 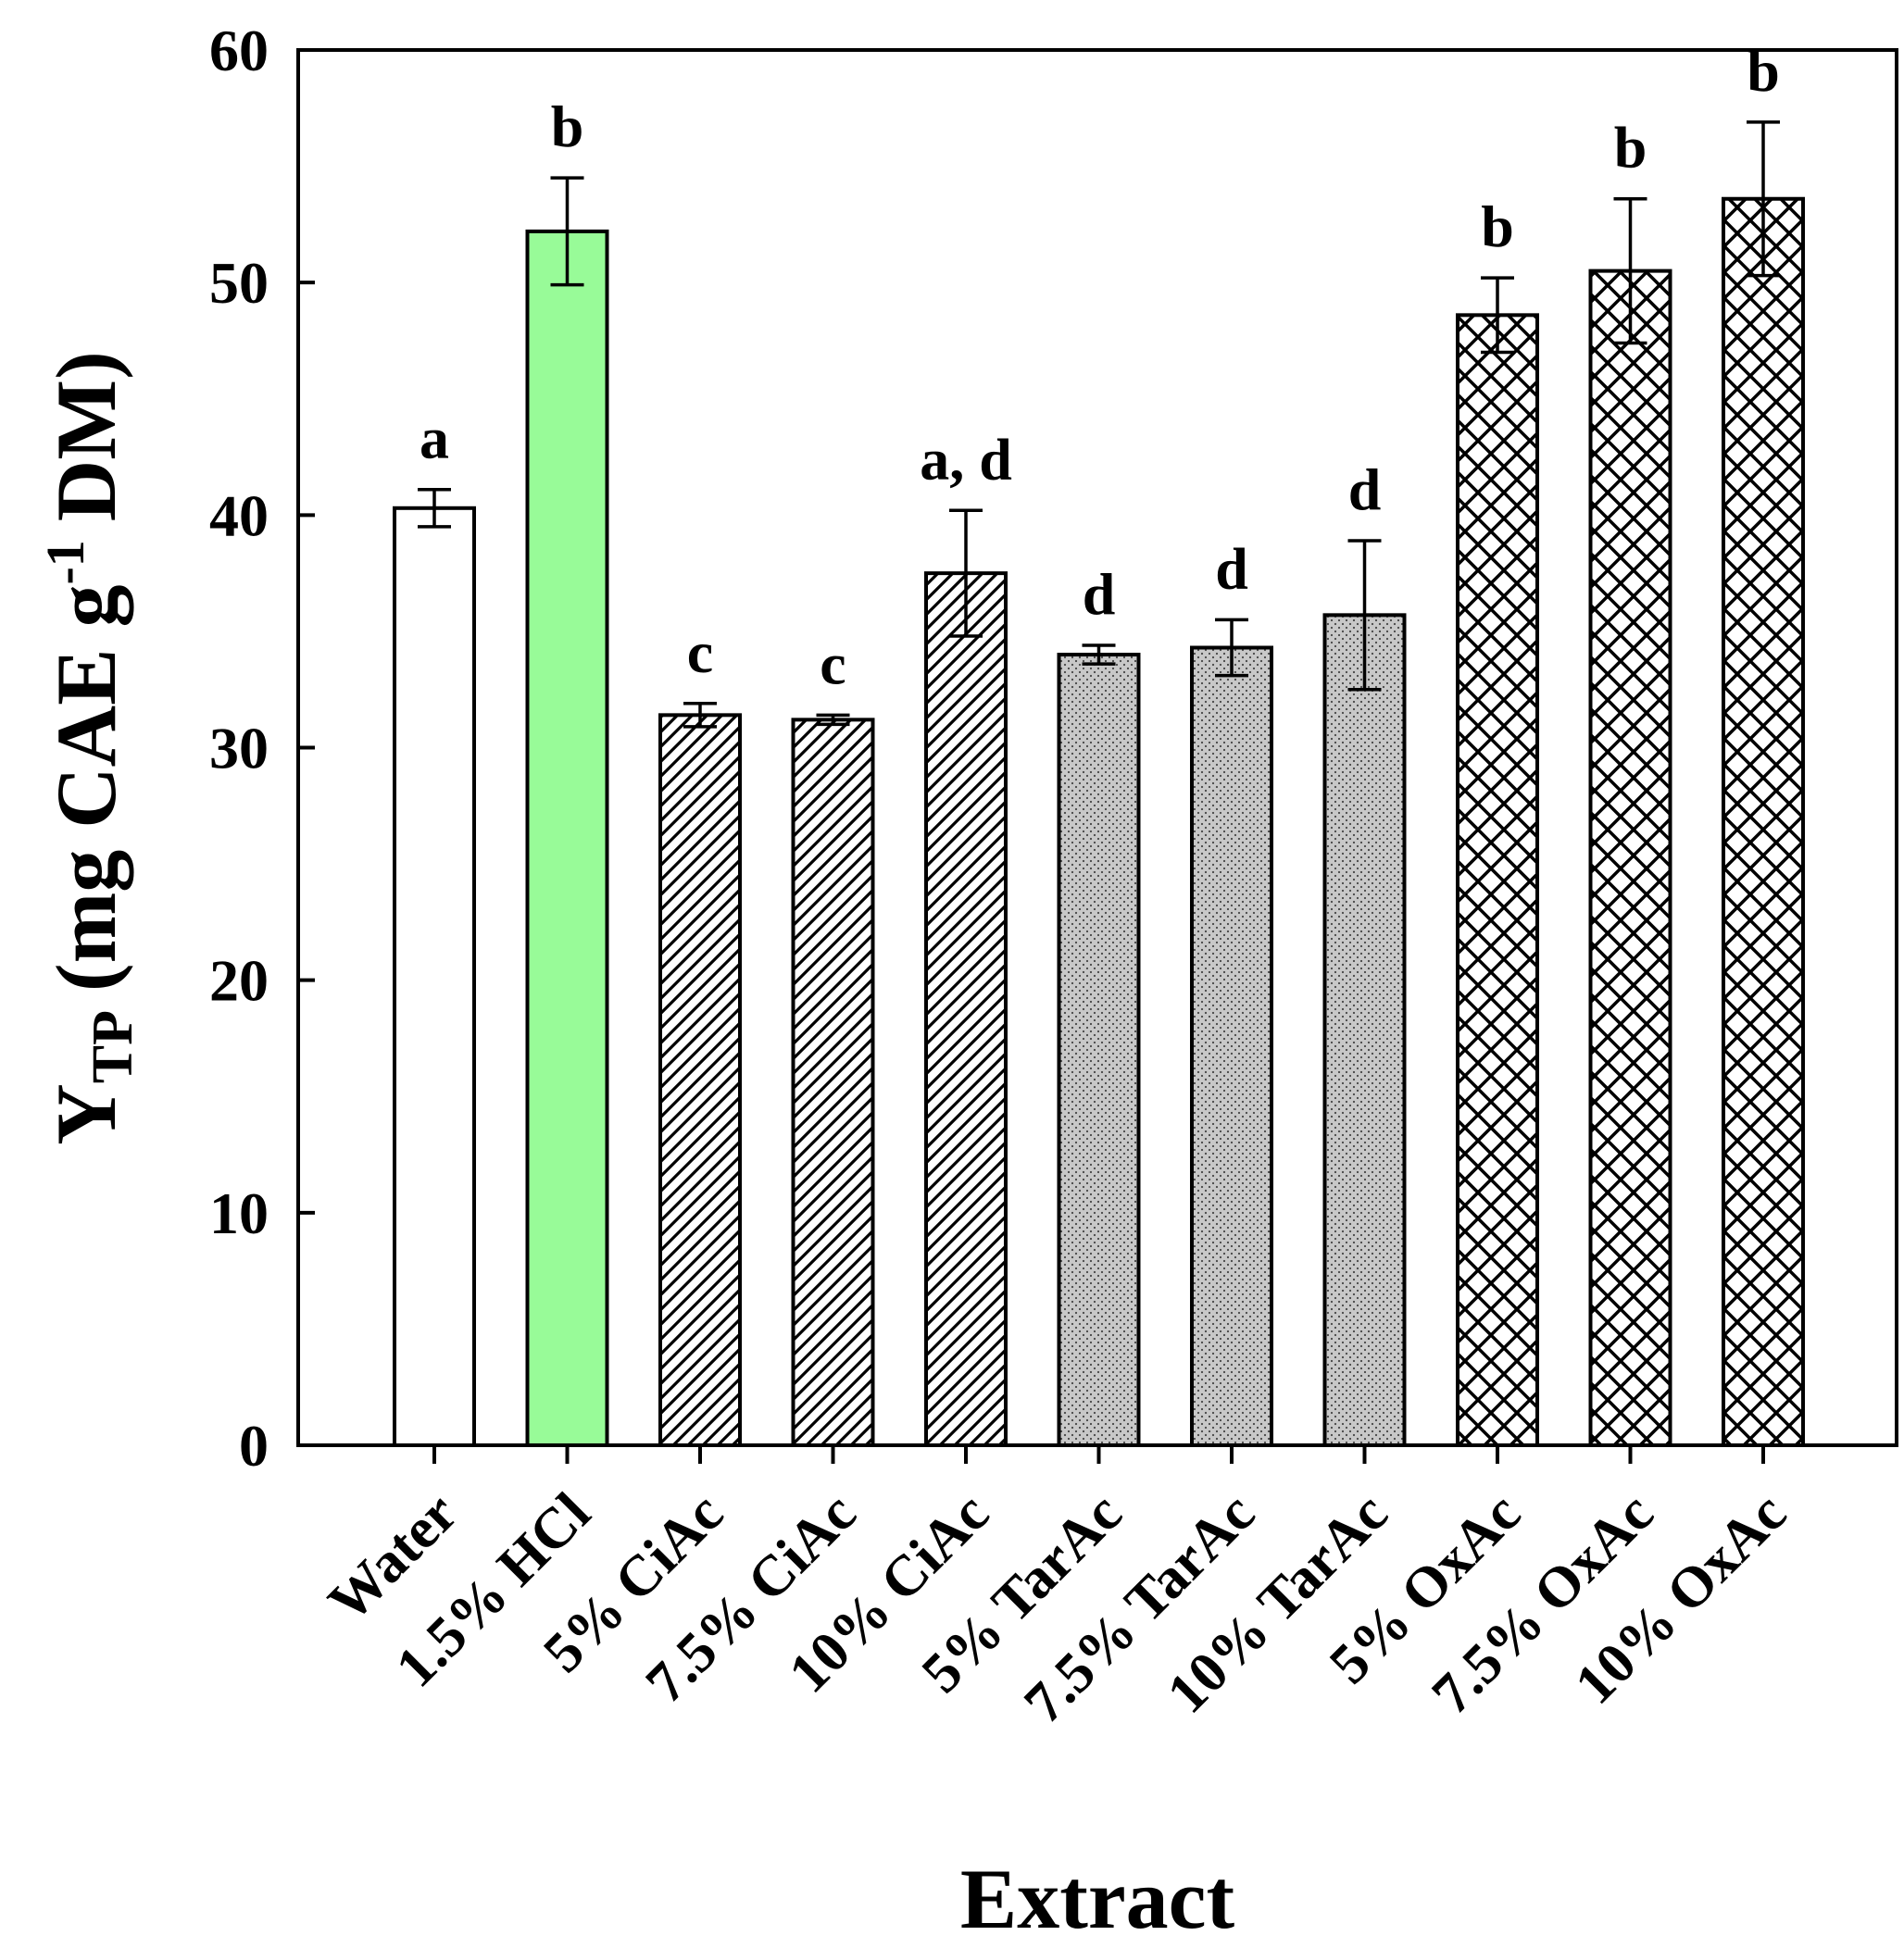 What do you see at coordinates (254, 1446) in the screenshot?
I see `y-tick-label: 0` at bounding box center [254, 1446].